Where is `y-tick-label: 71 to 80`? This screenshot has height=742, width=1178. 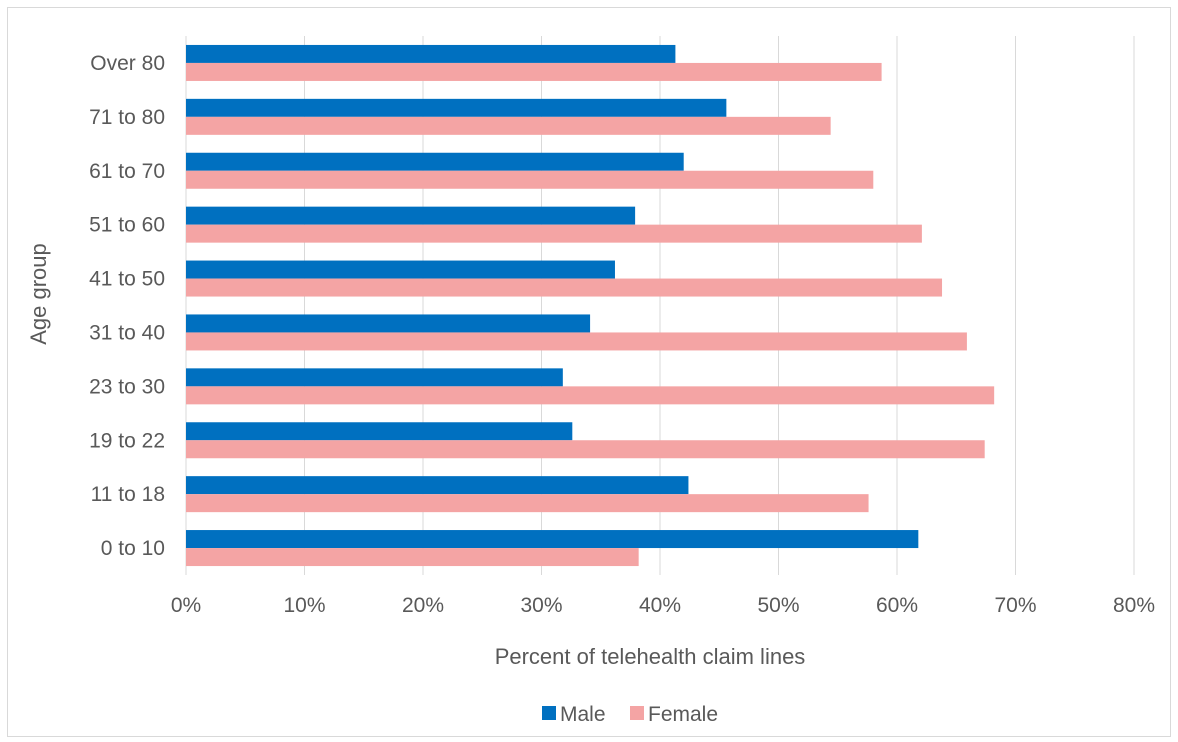 y-tick-label: 71 to 80 is located at coordinates (127, 117).